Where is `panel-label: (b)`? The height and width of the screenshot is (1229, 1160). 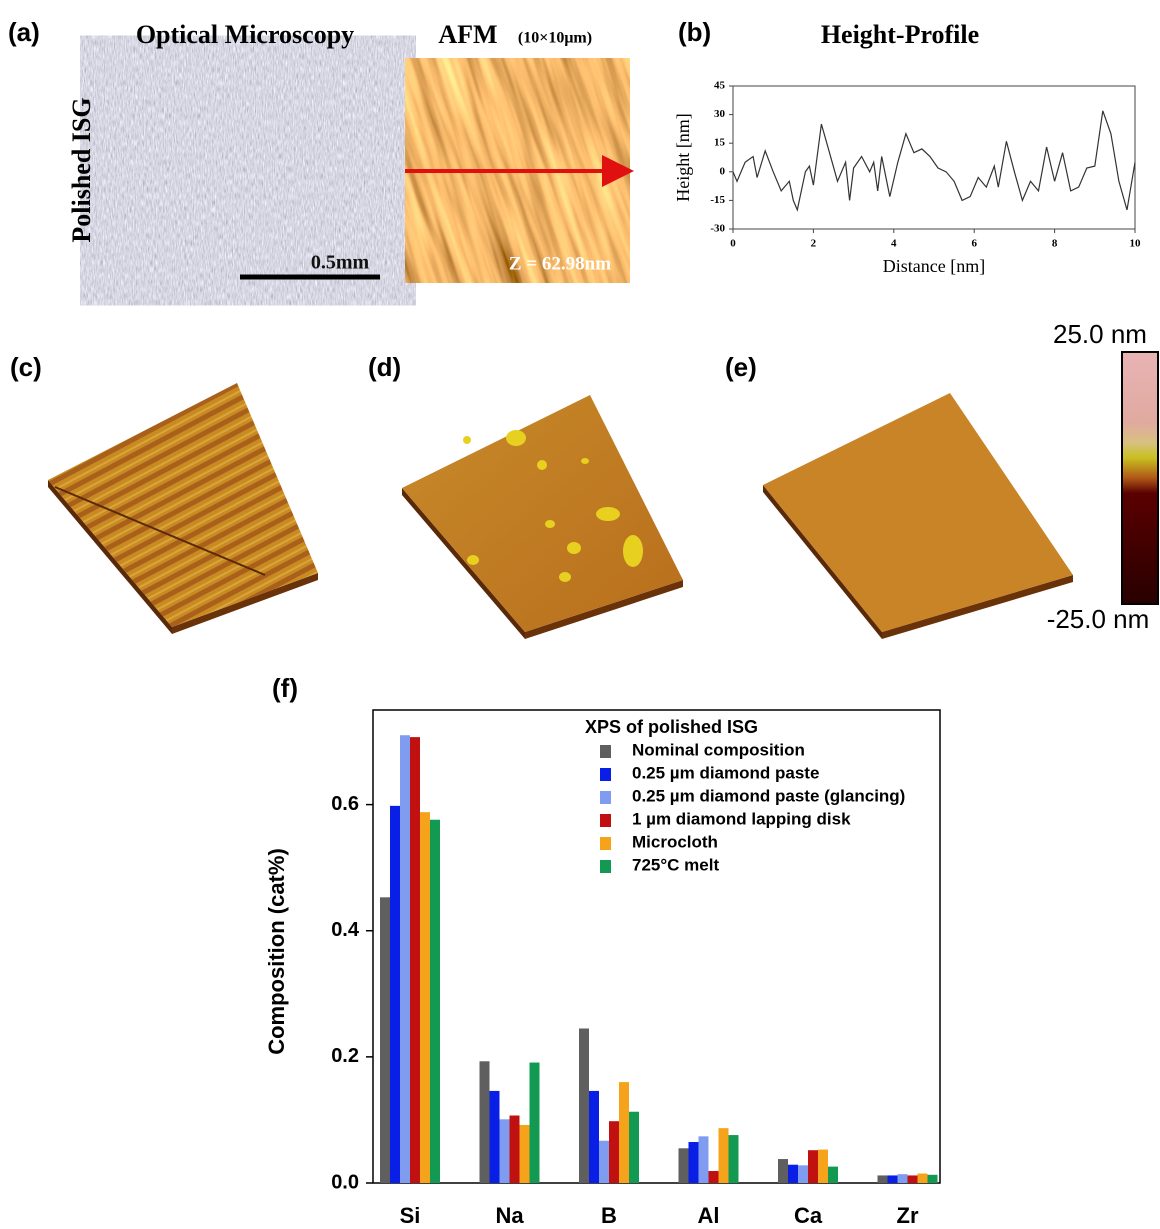 panel-label: (b) is located at coordinates (694, 32).